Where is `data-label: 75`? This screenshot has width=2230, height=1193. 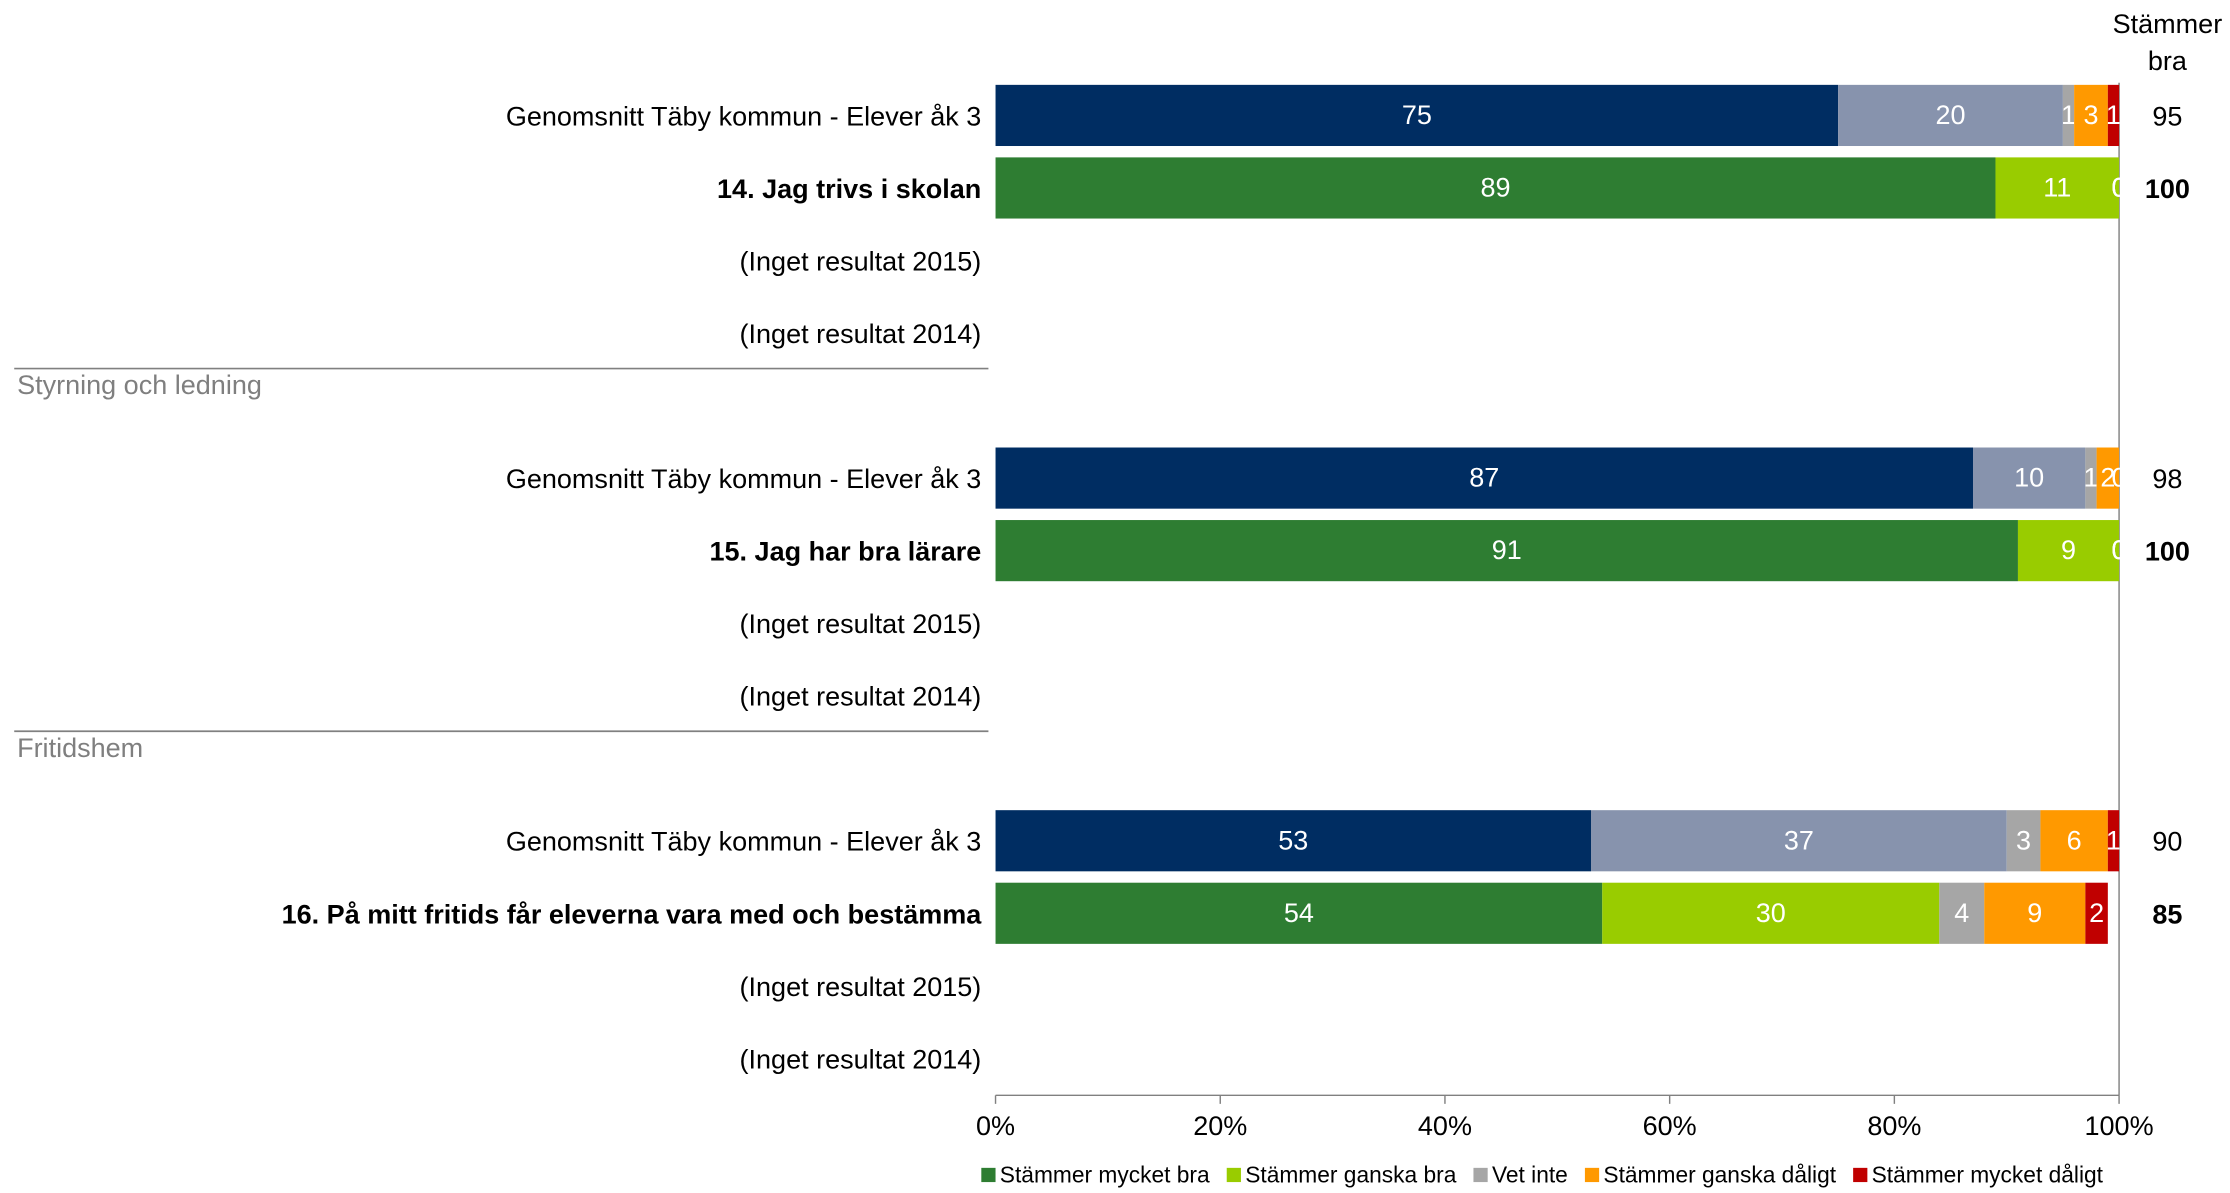 data-label: 75 is located at coordinates (1417, 115).